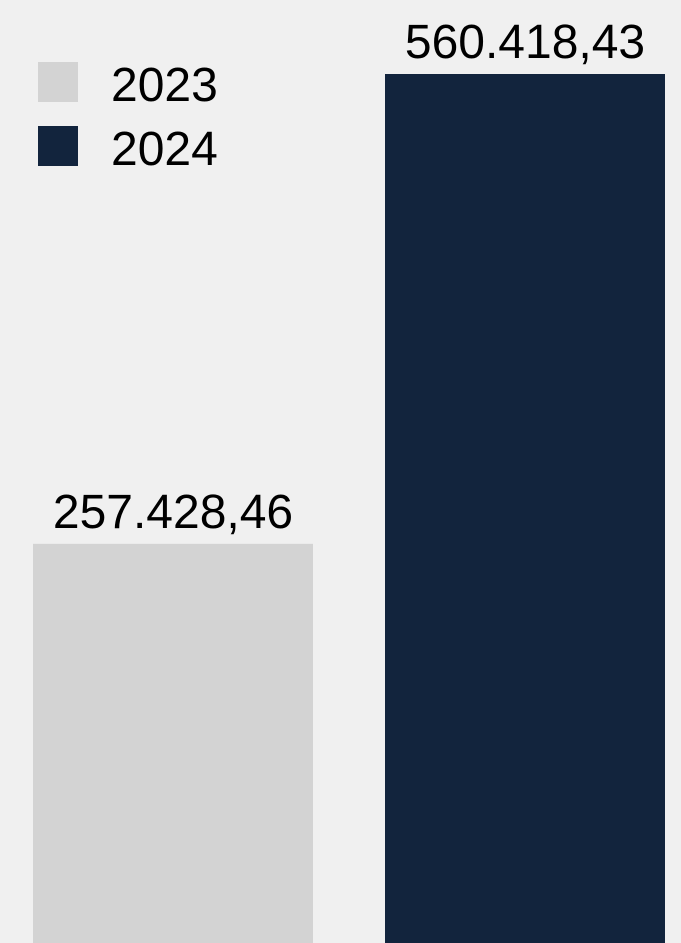 The image size is (681, 943). Describe the element at coordinates (164, 149) in the screenshot. I see `legend-label: 2024` at that location.